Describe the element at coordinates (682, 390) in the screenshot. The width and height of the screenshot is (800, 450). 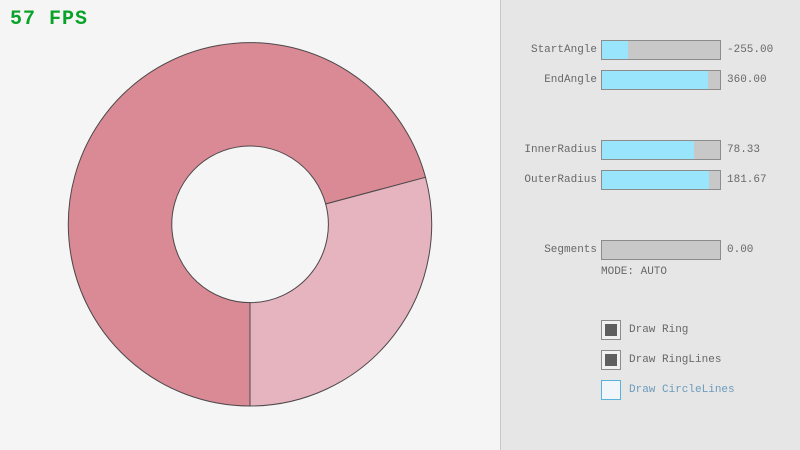
I see `draw-circlelines-label: Draw CircleLines` at that location.